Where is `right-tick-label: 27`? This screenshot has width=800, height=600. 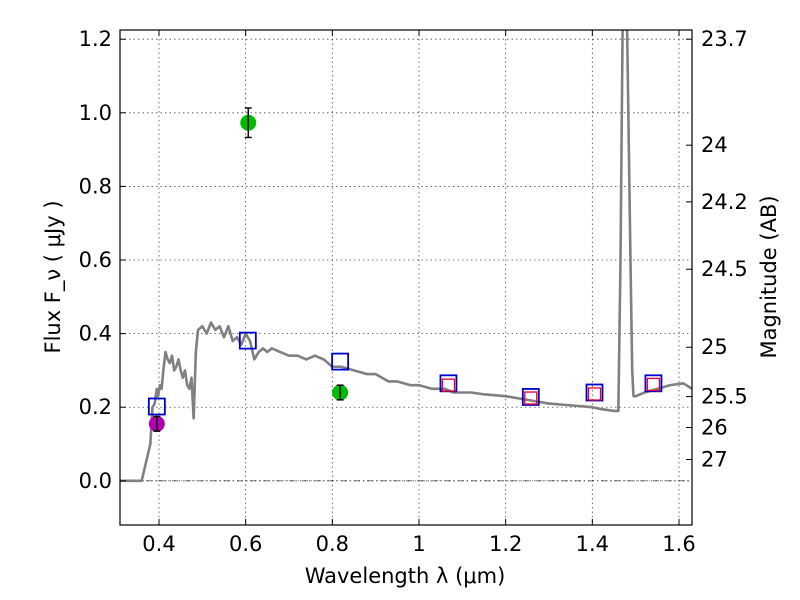 right-tick-label: 27 is located at coordinates (714, 459).